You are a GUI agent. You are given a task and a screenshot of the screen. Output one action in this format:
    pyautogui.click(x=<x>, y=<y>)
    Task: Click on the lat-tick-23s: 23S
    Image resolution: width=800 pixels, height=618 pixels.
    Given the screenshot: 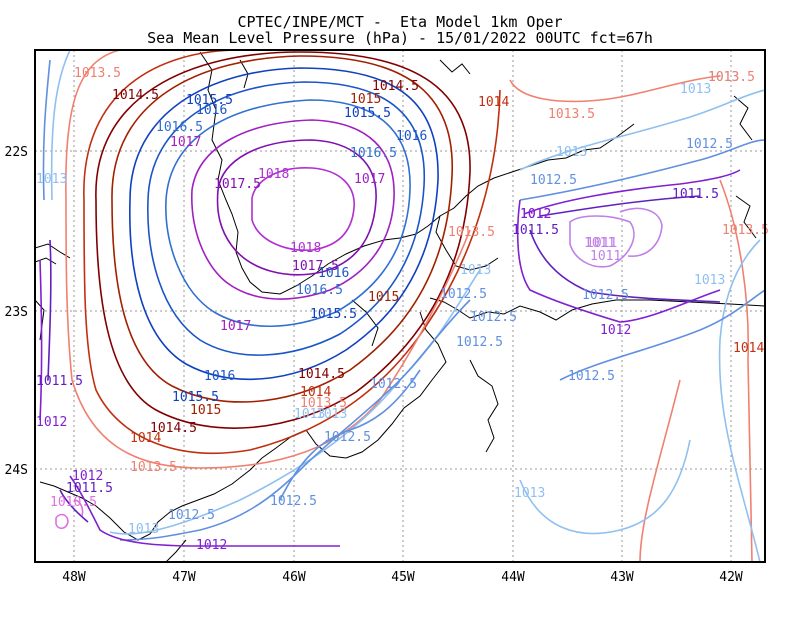 What is the action you would take?
    pyautogui.click(x=16, y=312)
    